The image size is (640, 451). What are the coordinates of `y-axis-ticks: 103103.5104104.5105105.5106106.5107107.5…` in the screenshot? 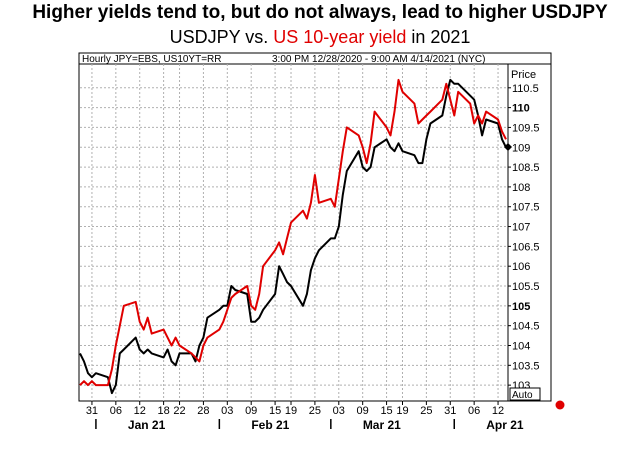 It's located at (524, 237).